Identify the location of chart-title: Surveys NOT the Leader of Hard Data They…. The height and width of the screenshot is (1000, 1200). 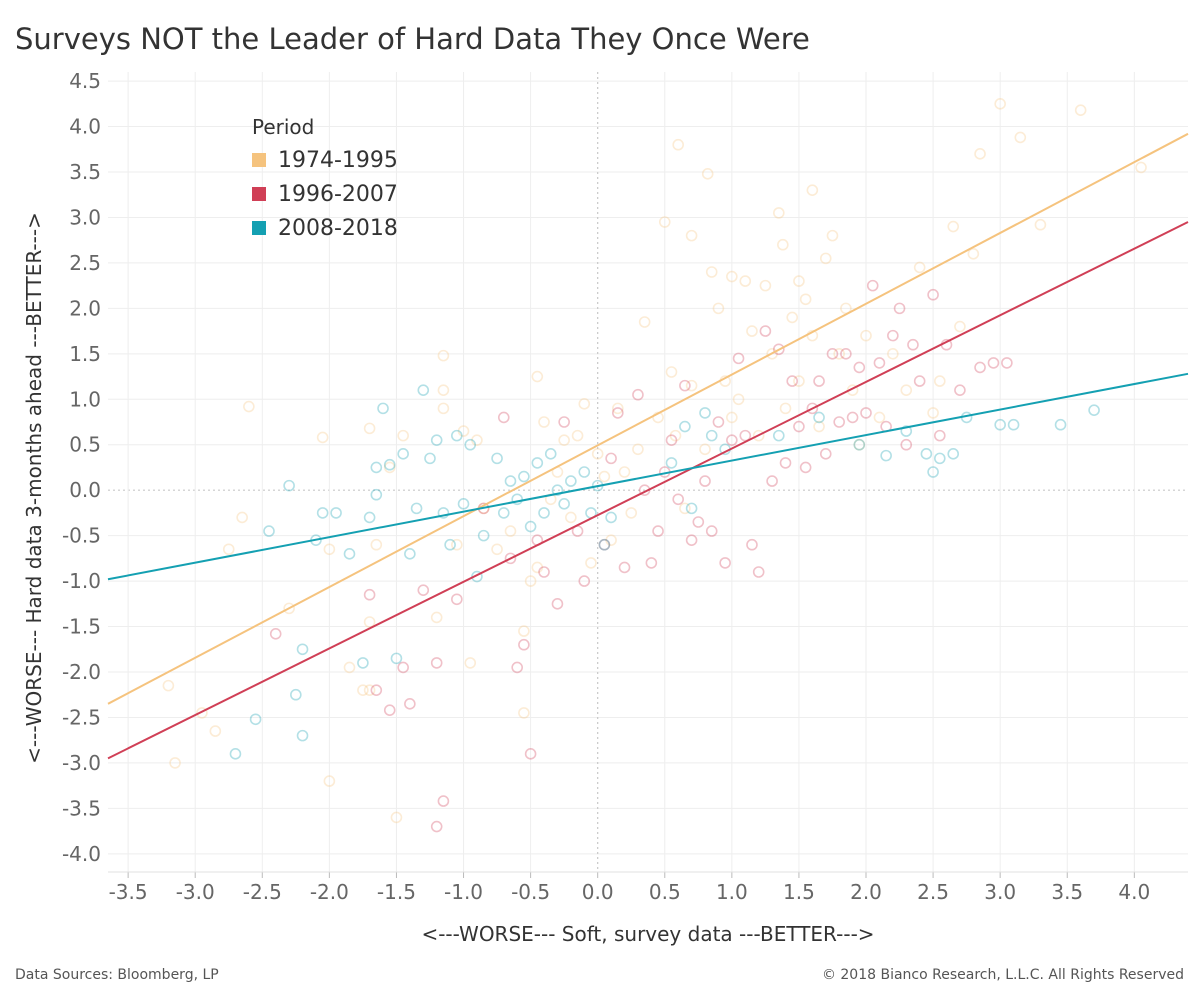
(412, 39).